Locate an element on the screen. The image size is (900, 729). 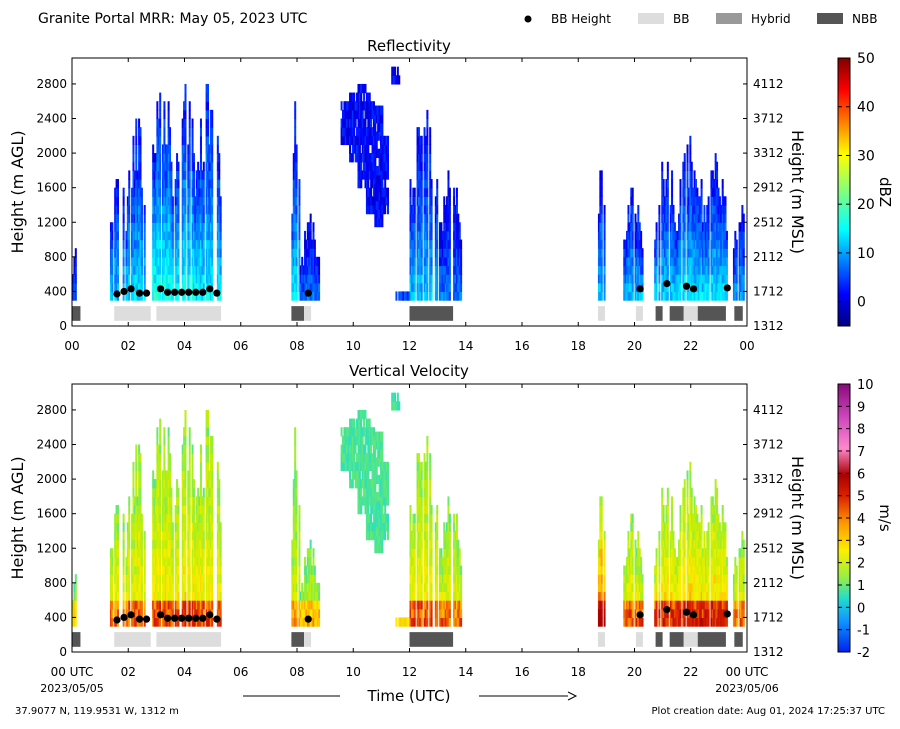
legend-bb-swatch is located at coordinates (651, 18).